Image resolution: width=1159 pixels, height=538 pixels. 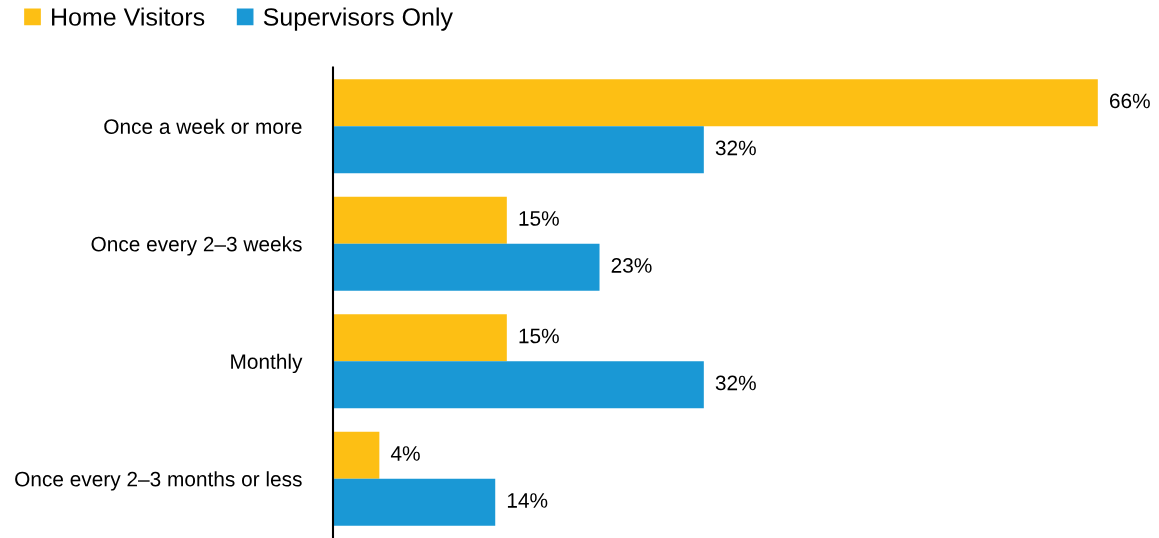 What do you see at coordinates (158, 481) in the screenshot?
I see `y-tick-label: Once every 2–3 months or less` at bounding box center [158, 481].